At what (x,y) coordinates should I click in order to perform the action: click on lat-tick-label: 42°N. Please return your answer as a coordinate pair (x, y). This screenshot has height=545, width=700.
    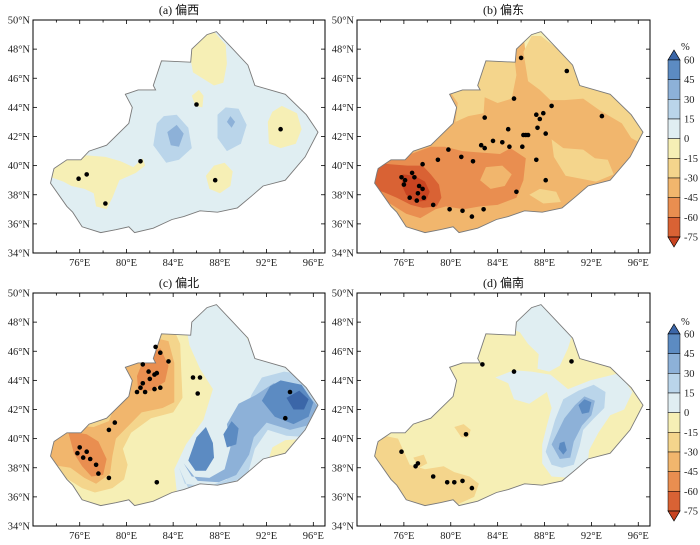
    Looking at the image, I should click on (19, 137).